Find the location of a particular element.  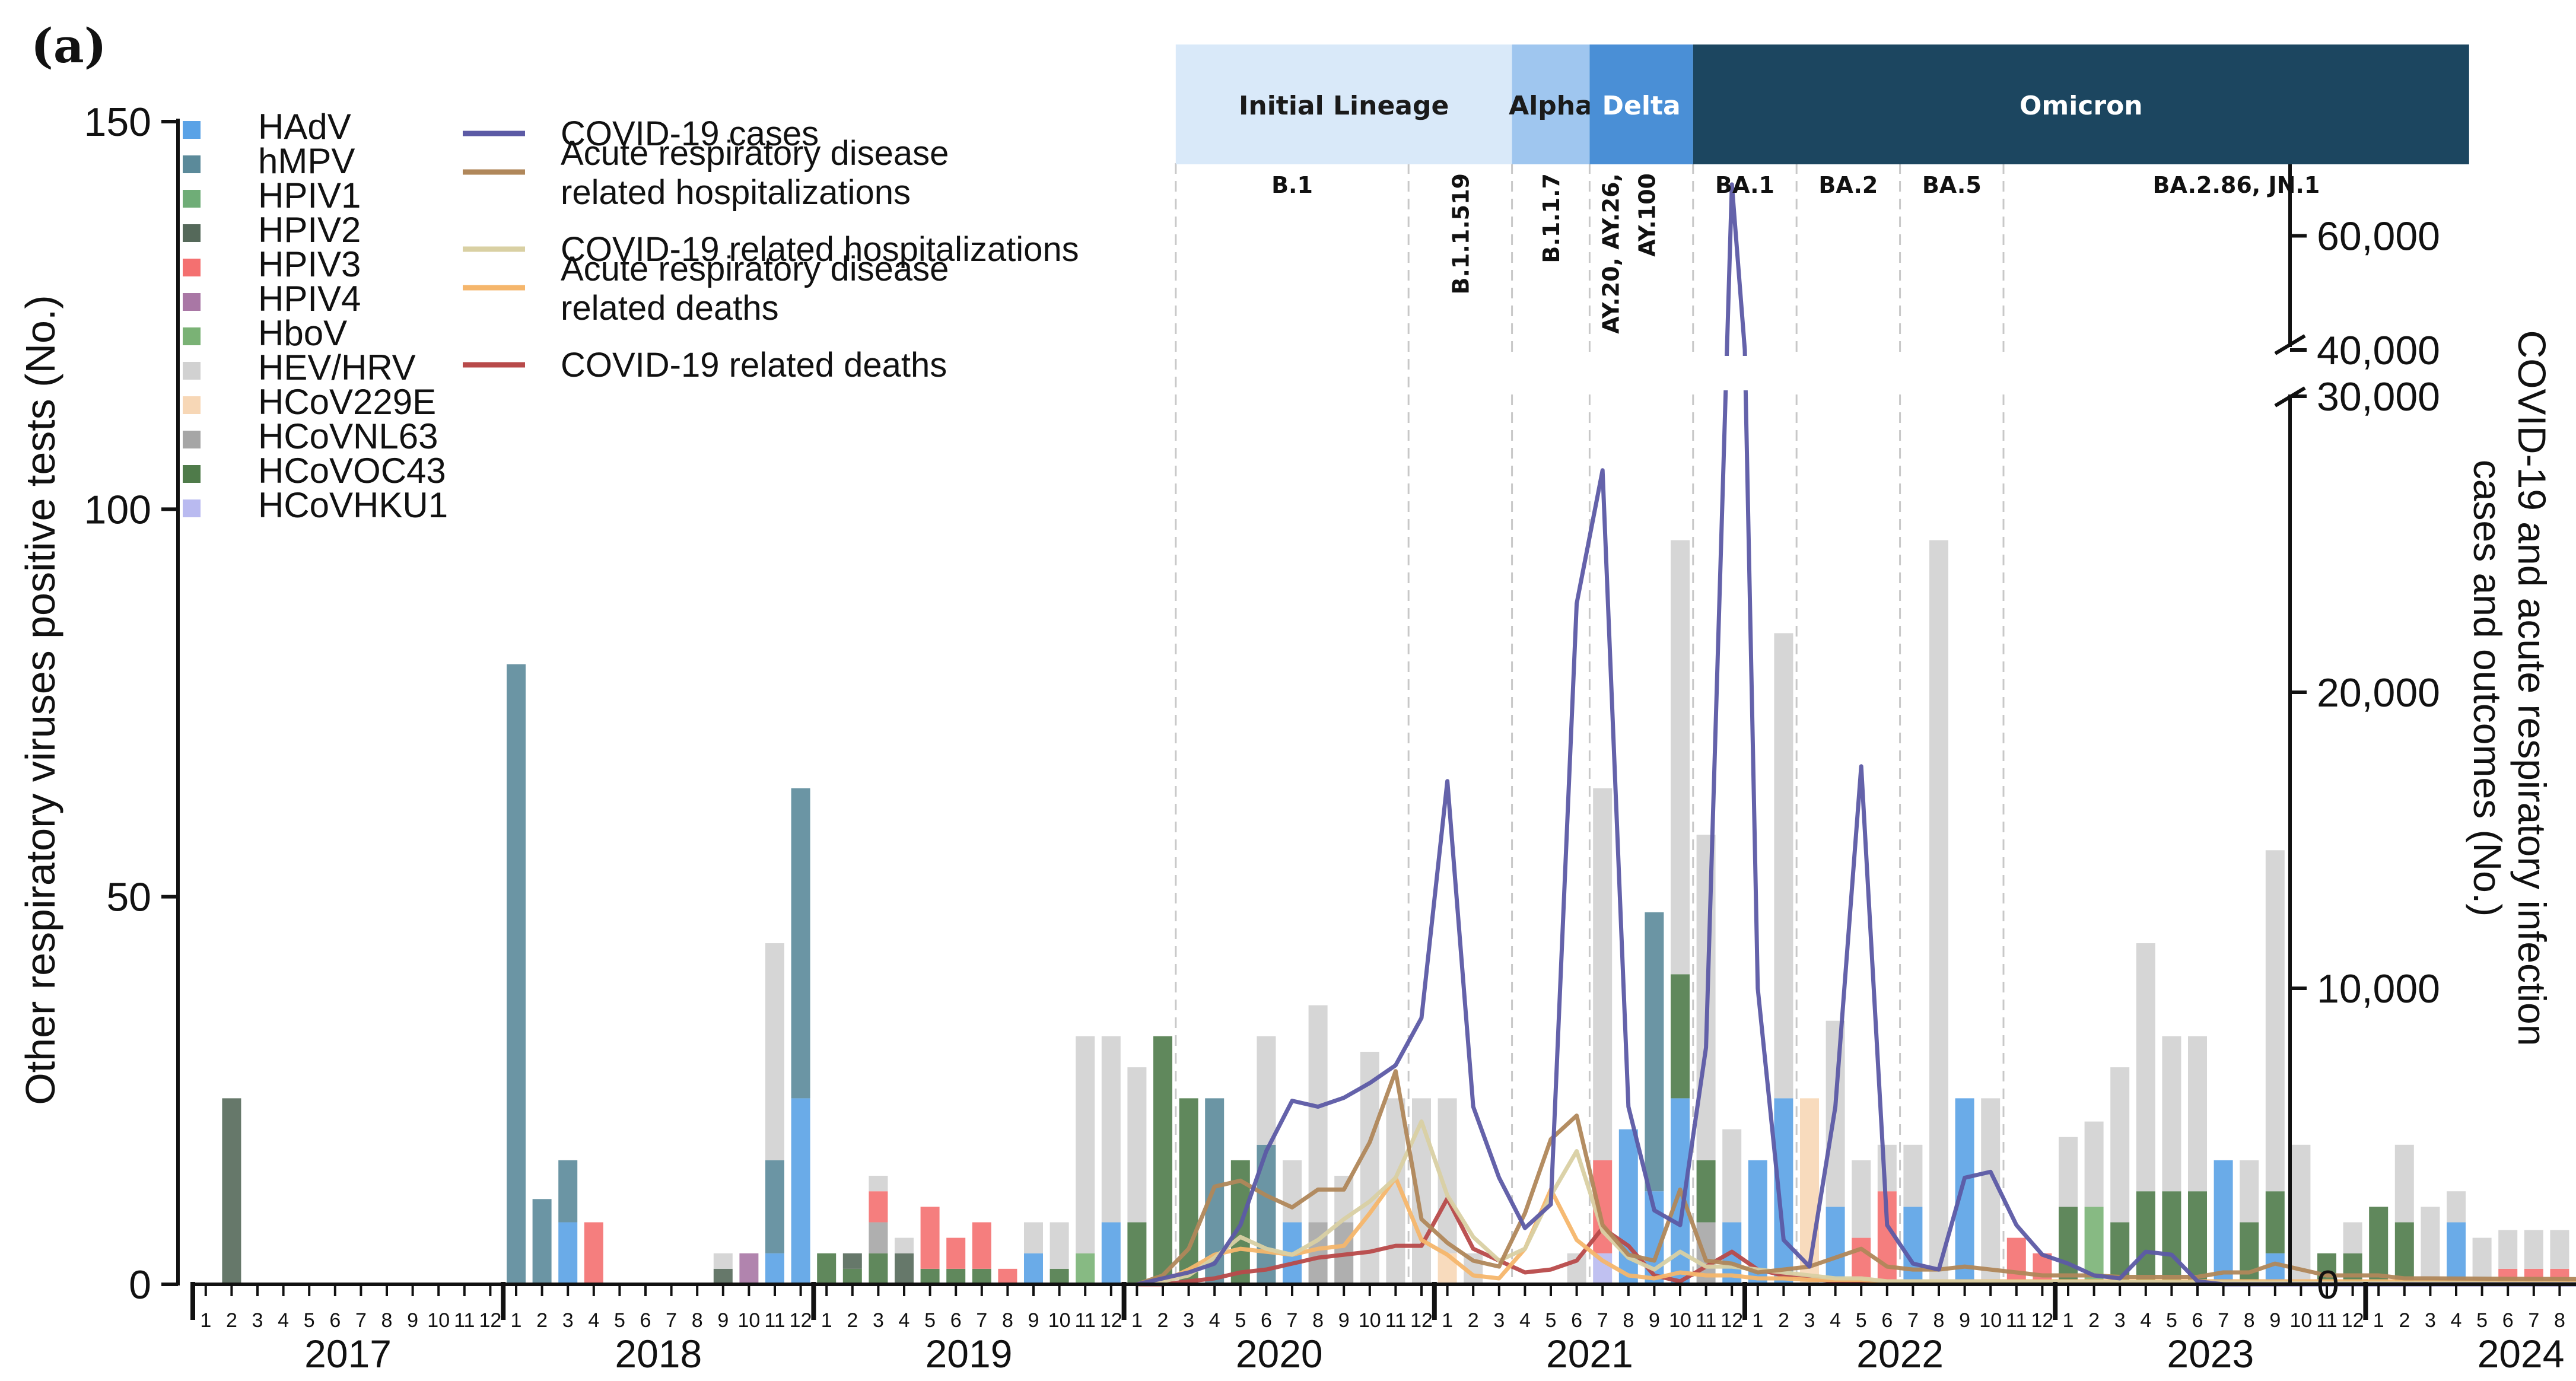

bar-23-hev-hrv is located at coordinates (774, 1051).